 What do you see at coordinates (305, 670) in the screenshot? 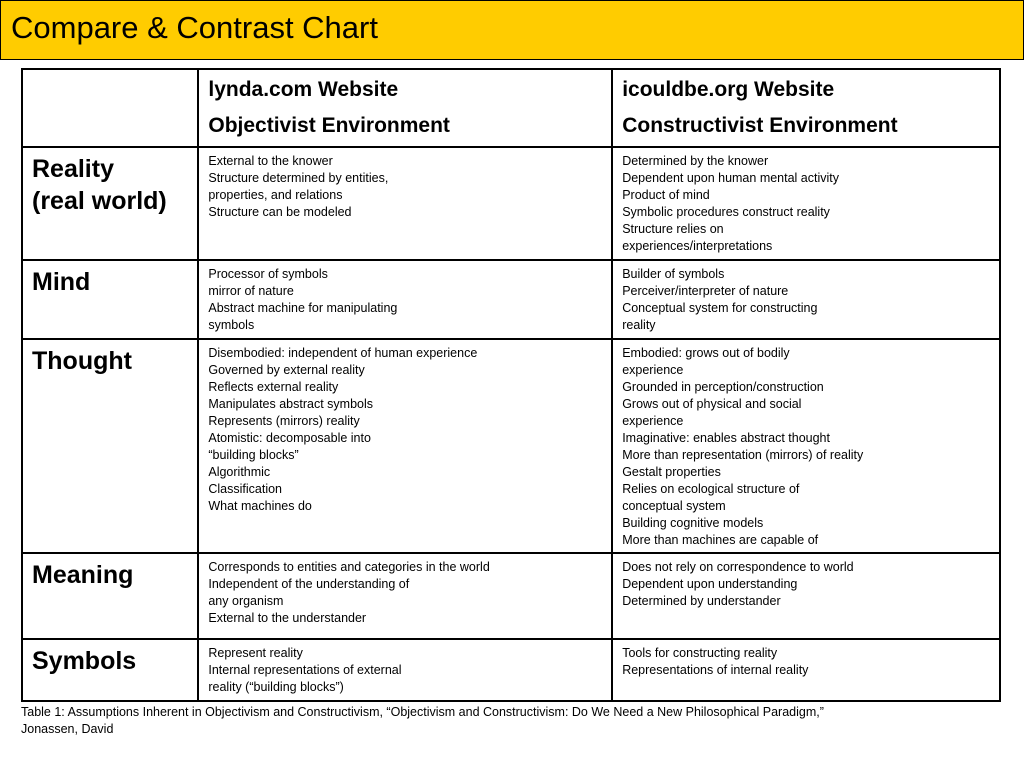
I see `text-line: Internal representations of external` at bounding box center [305, 670].